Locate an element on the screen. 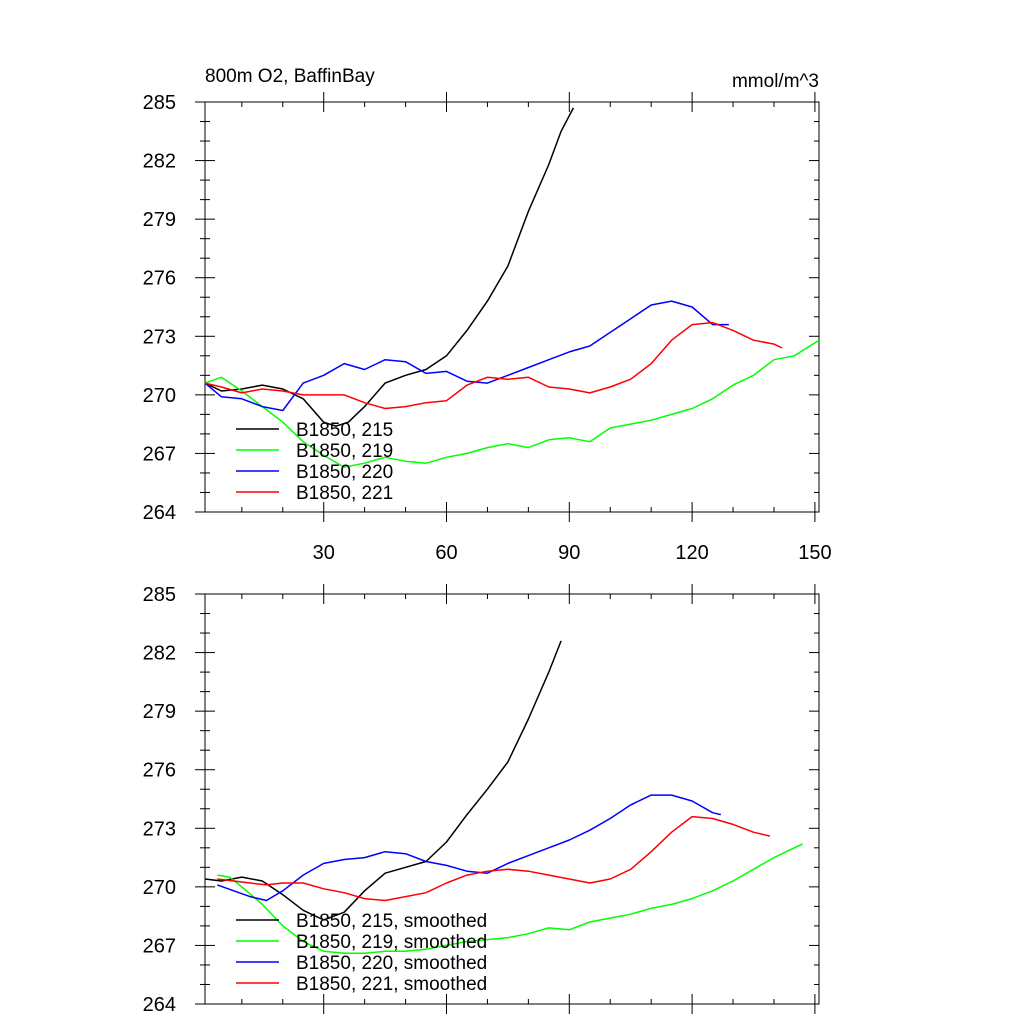  x-tick-label: 30 is located at coordinates (324, 553).